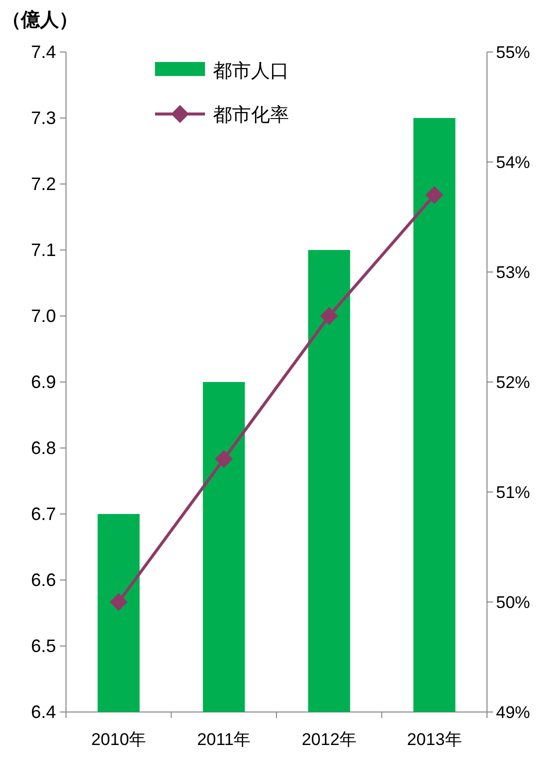 The image size is (549, 760). What do you see at coordinates (329, 739) in the screenshot?
I see `x-tick-label: 2012年` at bounding box center [329, 739].